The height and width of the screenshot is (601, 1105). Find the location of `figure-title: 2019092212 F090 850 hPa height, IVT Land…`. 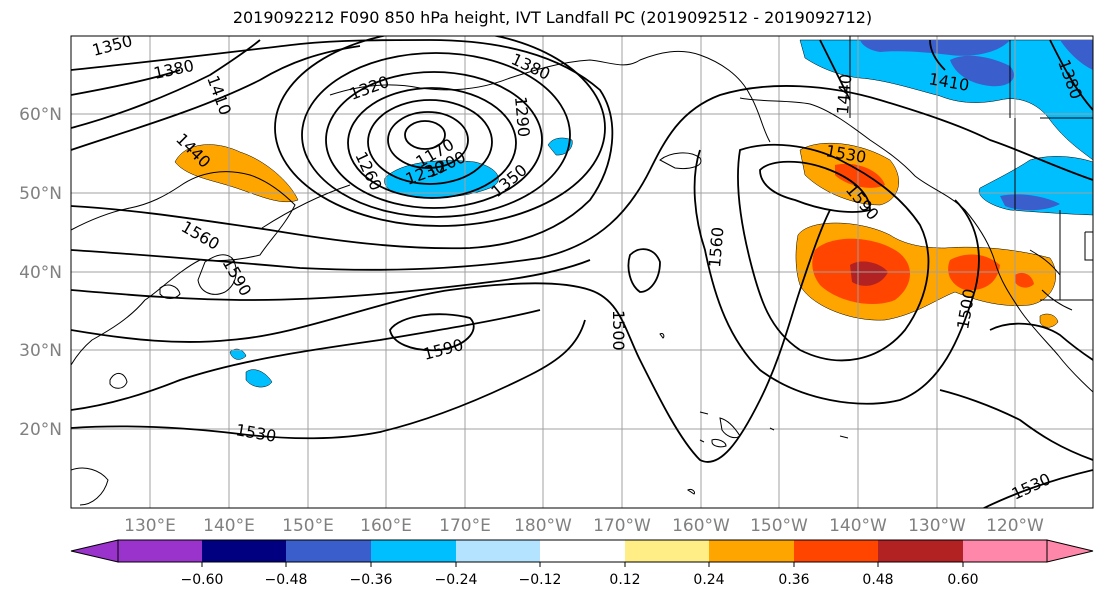

figure-title: 2019092212 F090 850 hPa height, IVT Land… is located at coordinates (552, 17).